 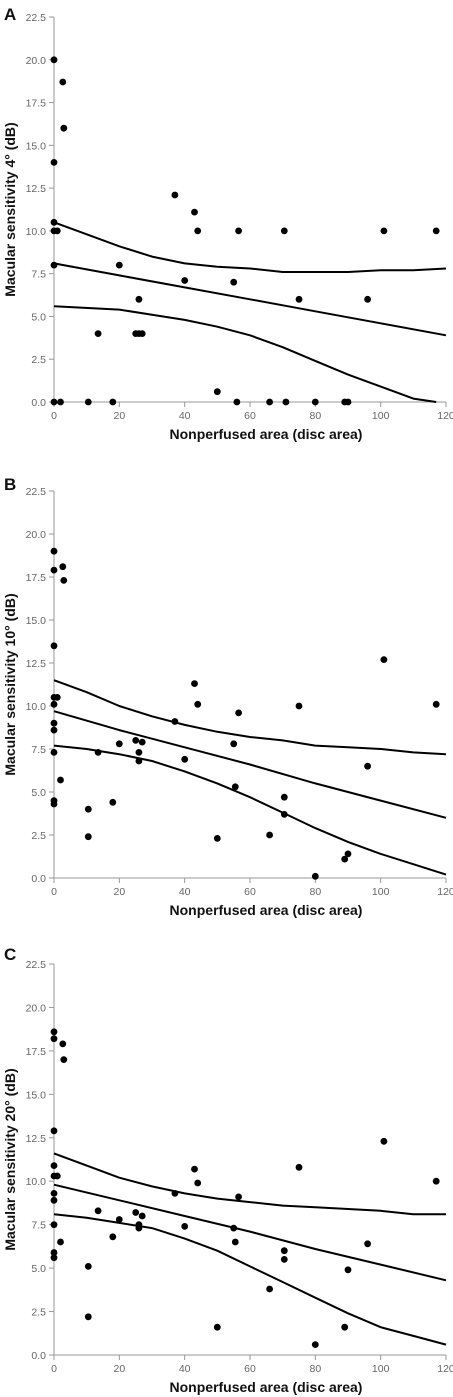 I want to click on panel-a-y-tick-label: 15.0, so click(x=36, y=146).